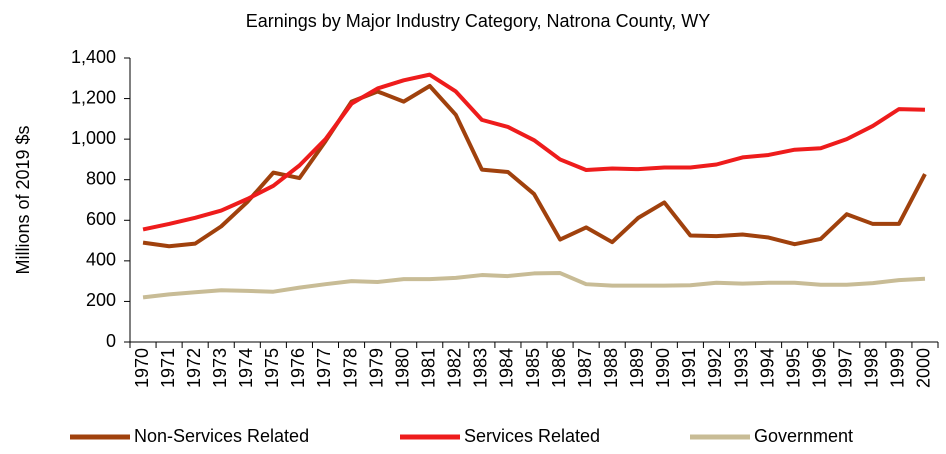 The width and height of the screenshot is (946, 454). Describe the element at coordinates (872, 368) in the screenshot. I see `x-tick-label: 1998` at that location.